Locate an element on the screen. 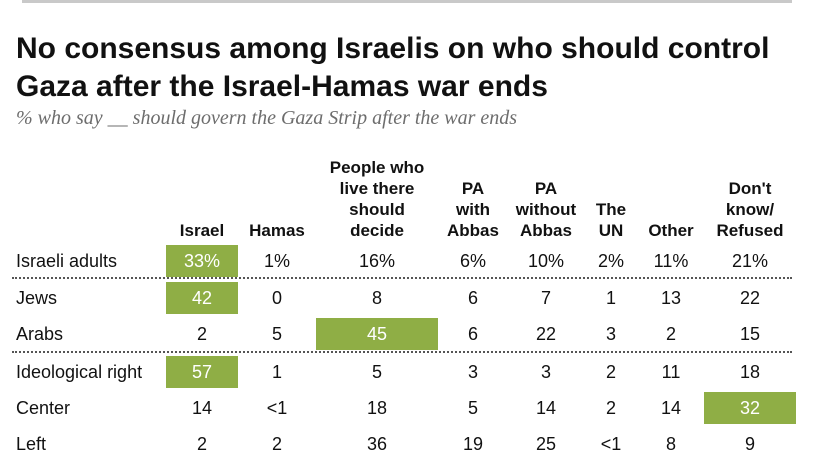 This screenshot has width=820, height=466. highlighted-cell: 32 is located at coordinates (750, 408).